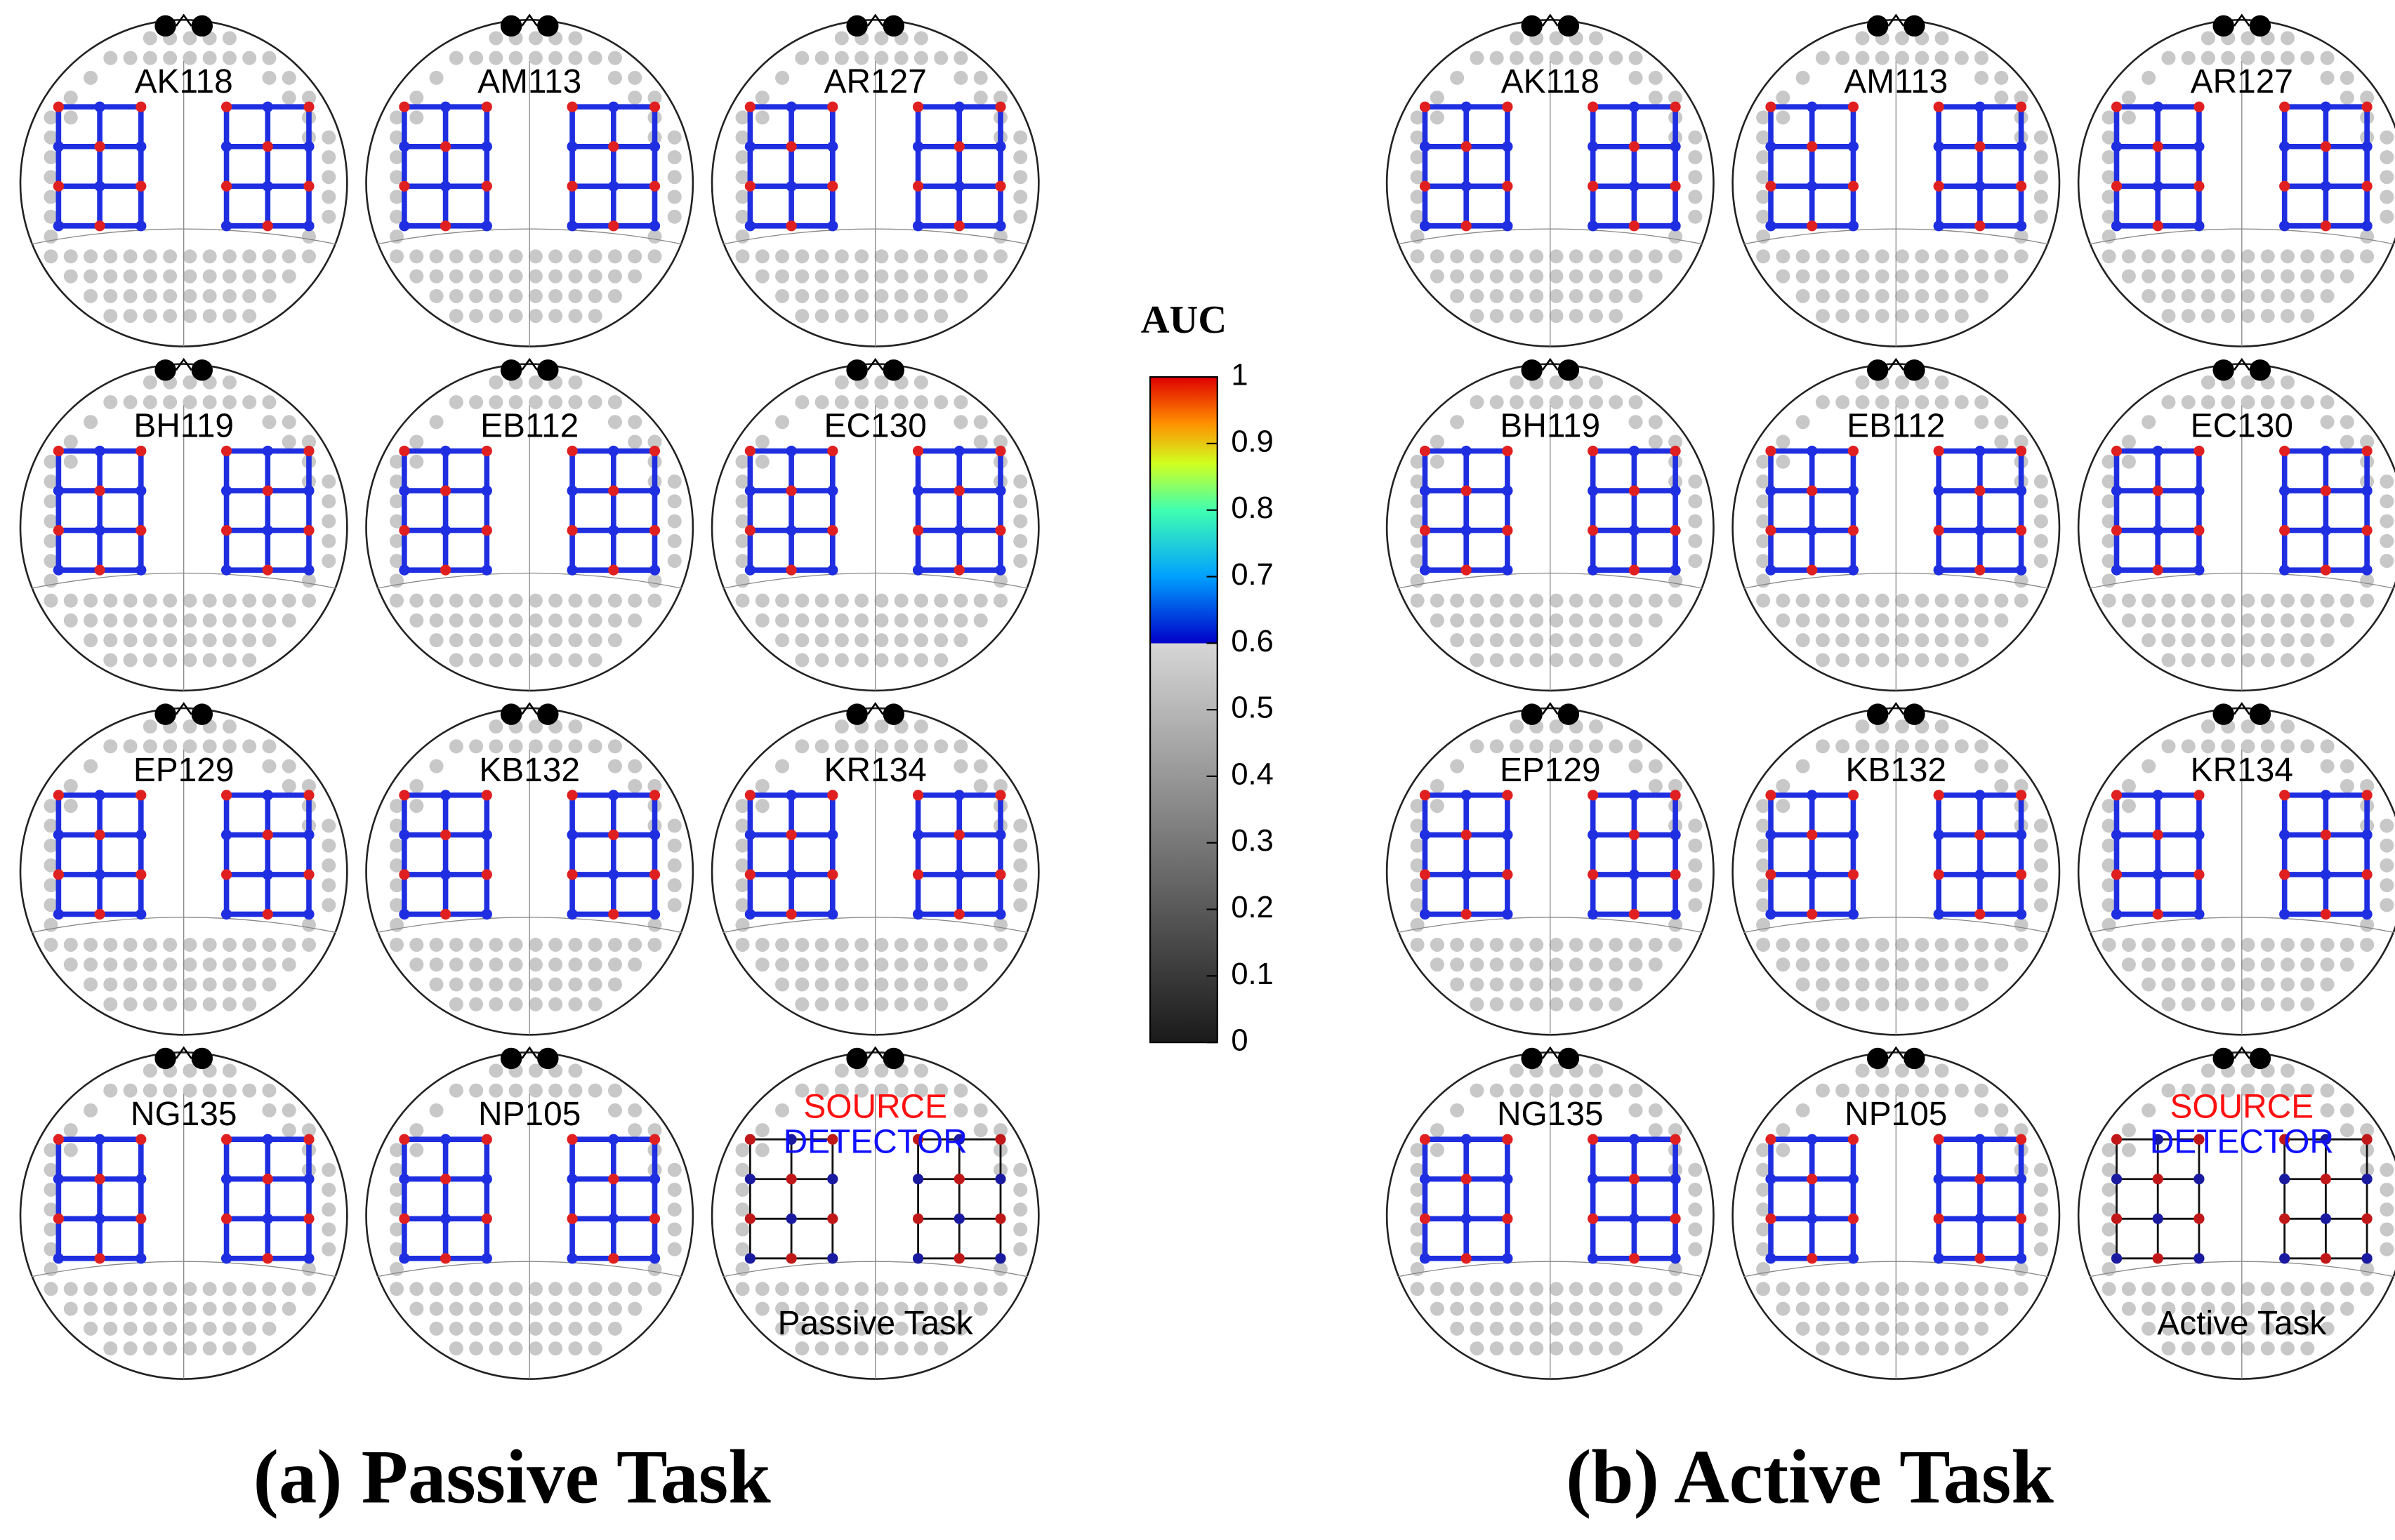  I want to click on ear, so click(165, 26).